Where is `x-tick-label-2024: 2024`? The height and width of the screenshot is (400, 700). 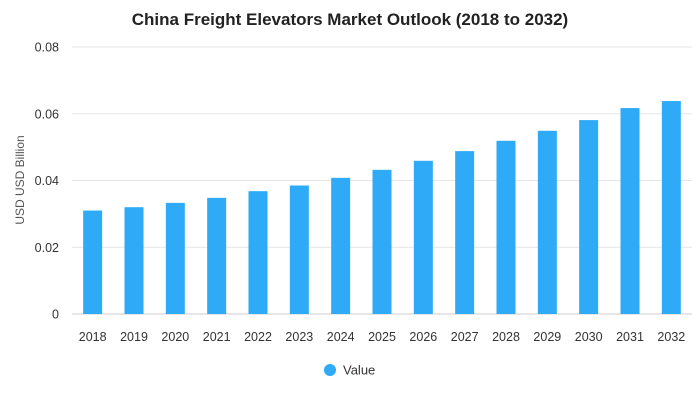 x-tick-label-2024: 2024 is located at coordinates (341, 337).